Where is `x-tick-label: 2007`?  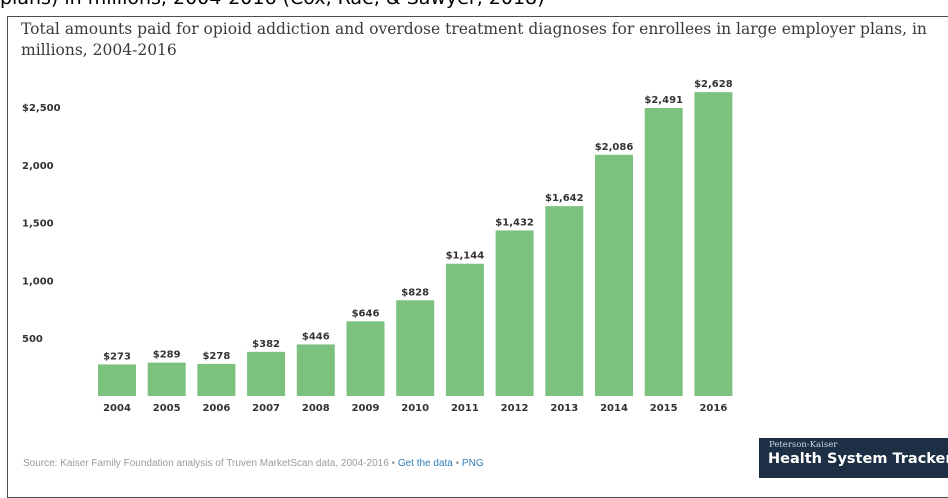
x-tick-label: 2007 is located at coordinates (266, 408).